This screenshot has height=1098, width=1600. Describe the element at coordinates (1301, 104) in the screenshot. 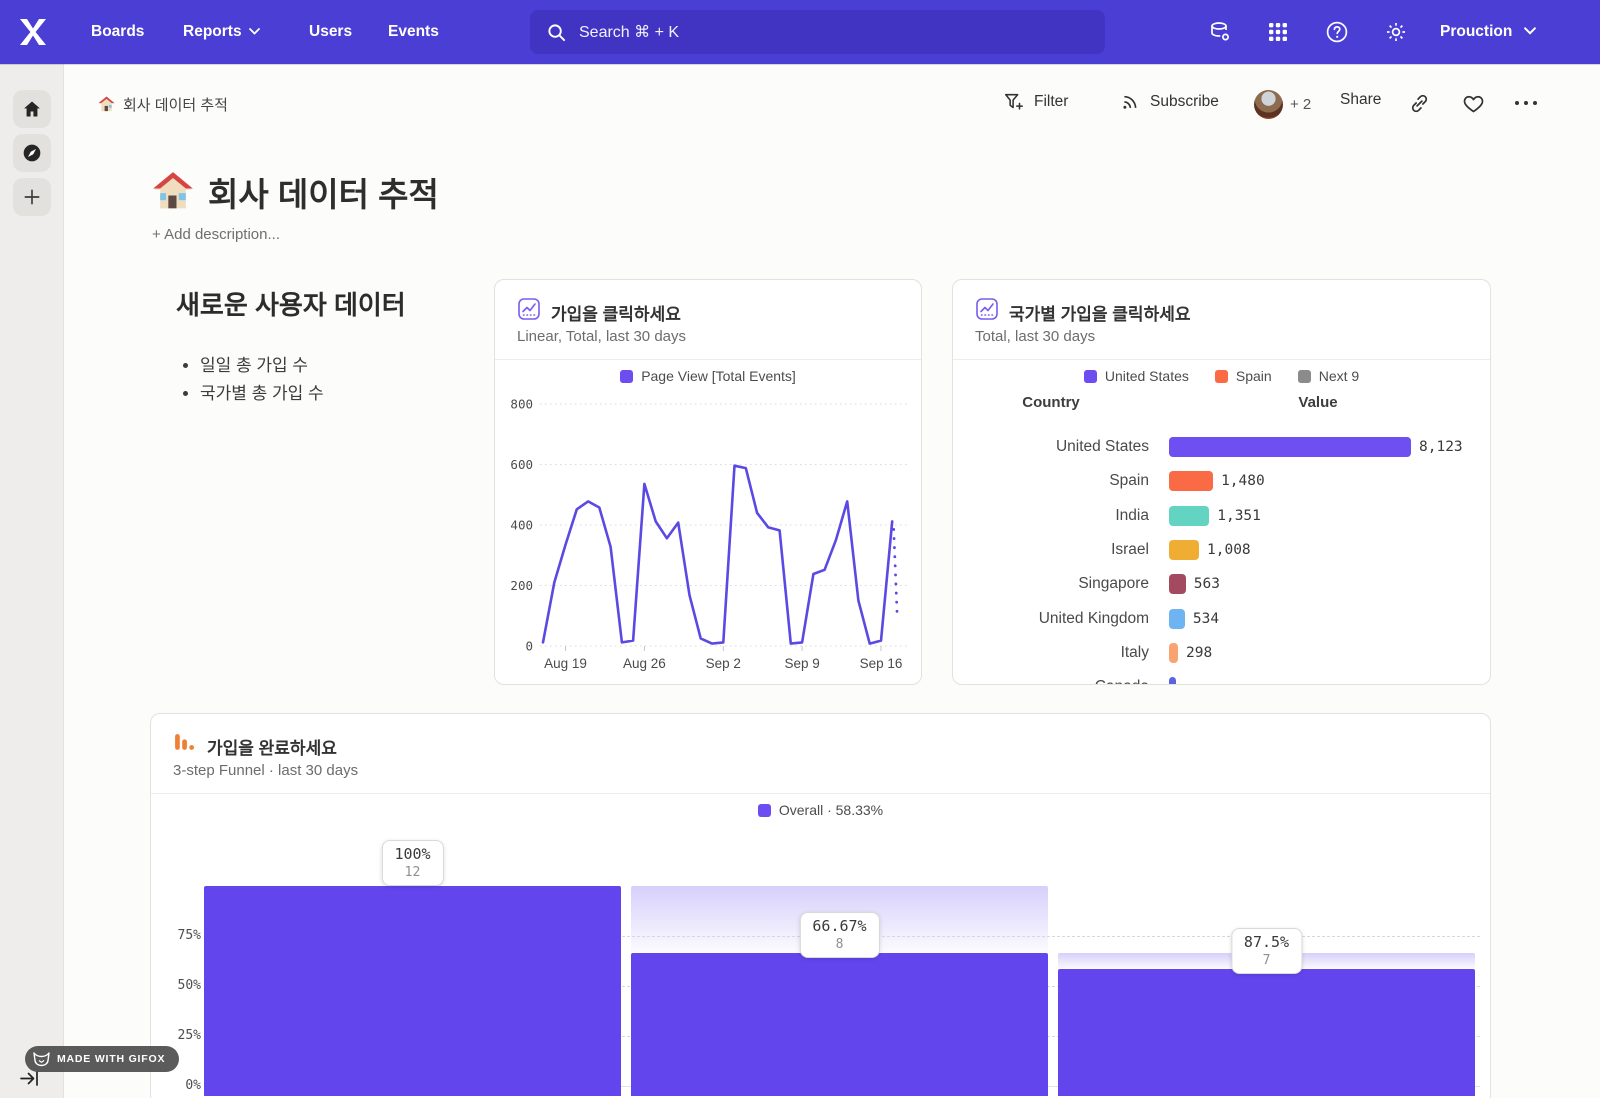

I see `collaborators-more: + 2` at that location.